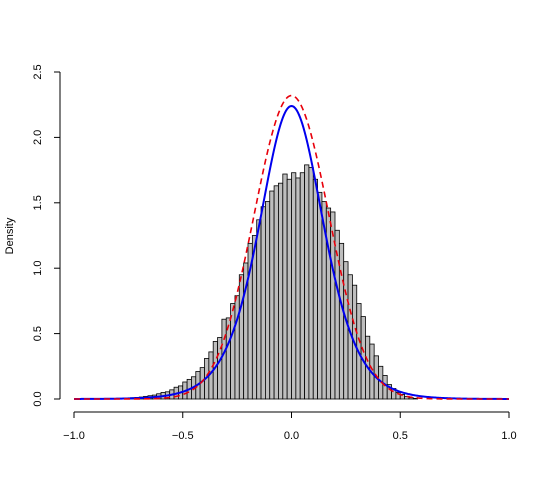  I want to click on y-tick-label: 1.5, so click(38, 202).